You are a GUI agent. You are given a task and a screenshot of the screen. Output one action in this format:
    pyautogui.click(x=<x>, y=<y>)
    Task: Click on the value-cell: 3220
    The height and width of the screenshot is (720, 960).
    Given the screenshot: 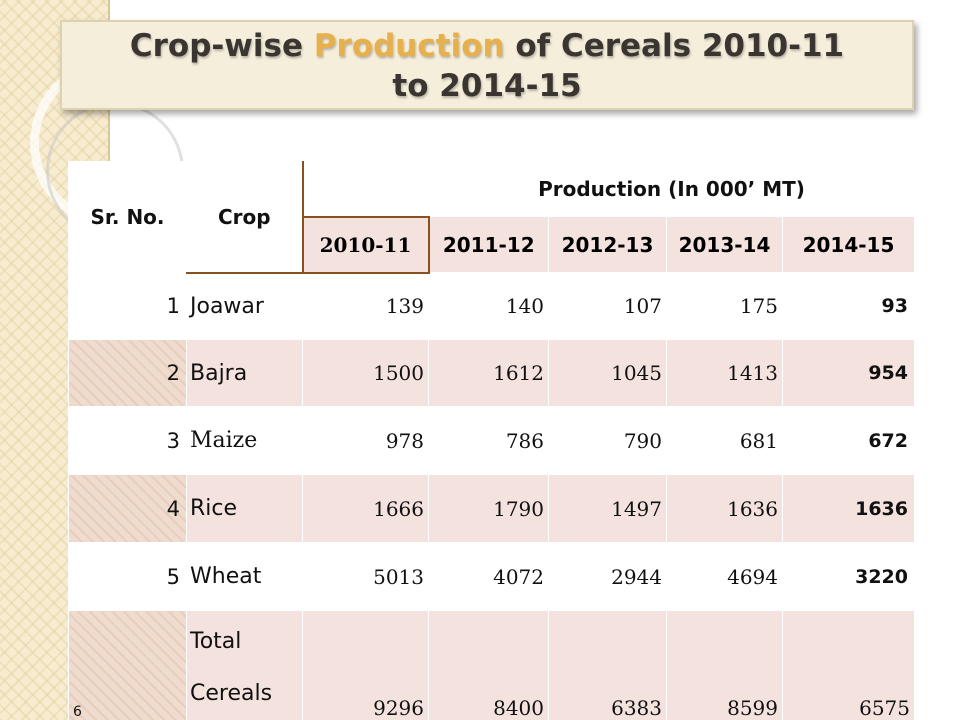 What is the action you would take?
    pyautogui.click(x=848, y=576)
    